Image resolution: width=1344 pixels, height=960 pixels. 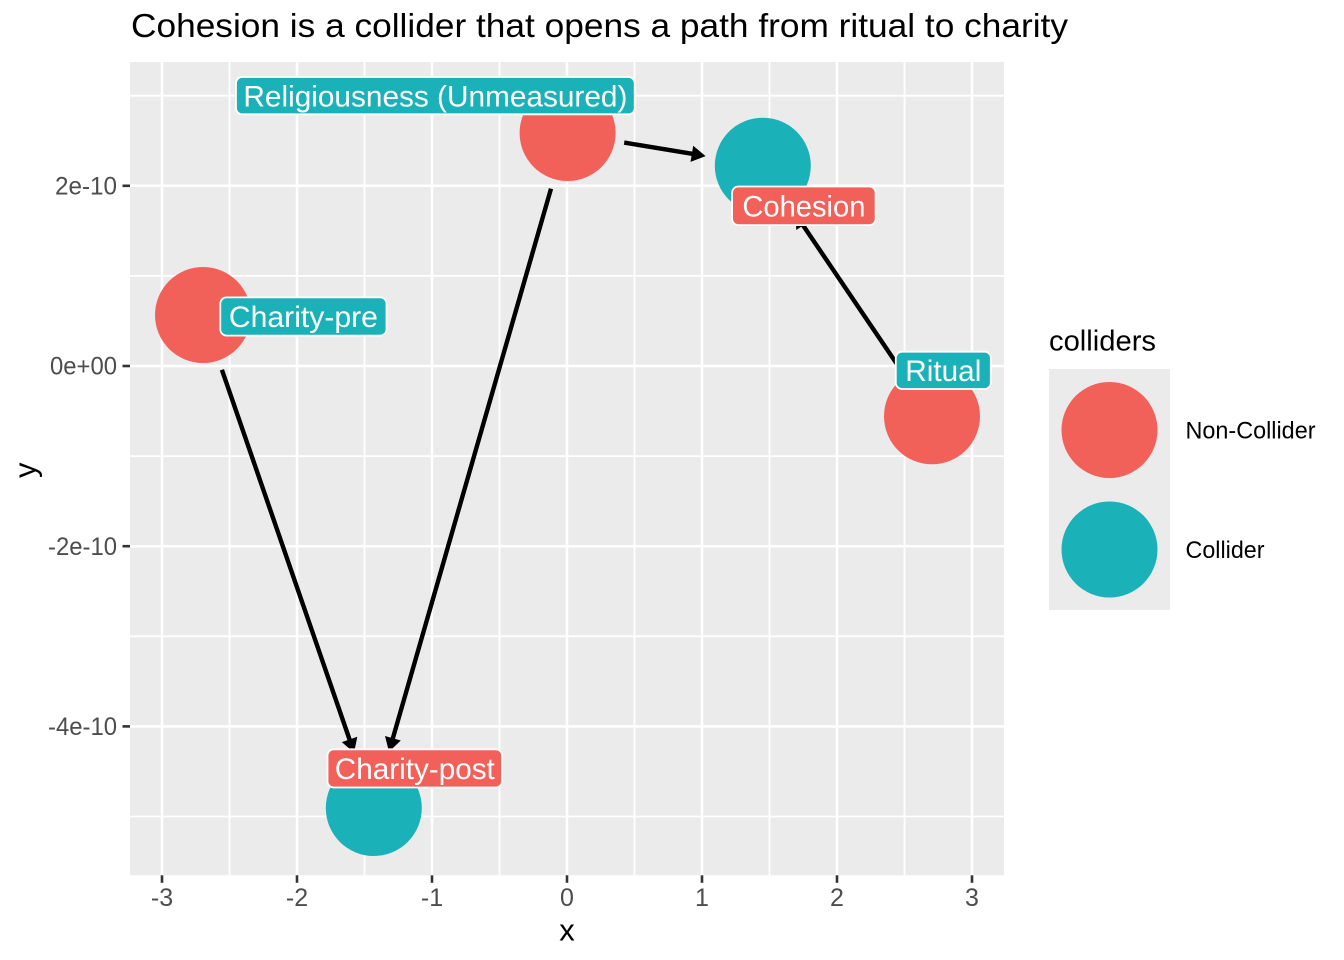 What do you see at coordinates (435, 96) in the screenshot?
I see `svg-text: Religiousness (Unmeasured)` at bounding box center [435, 96].